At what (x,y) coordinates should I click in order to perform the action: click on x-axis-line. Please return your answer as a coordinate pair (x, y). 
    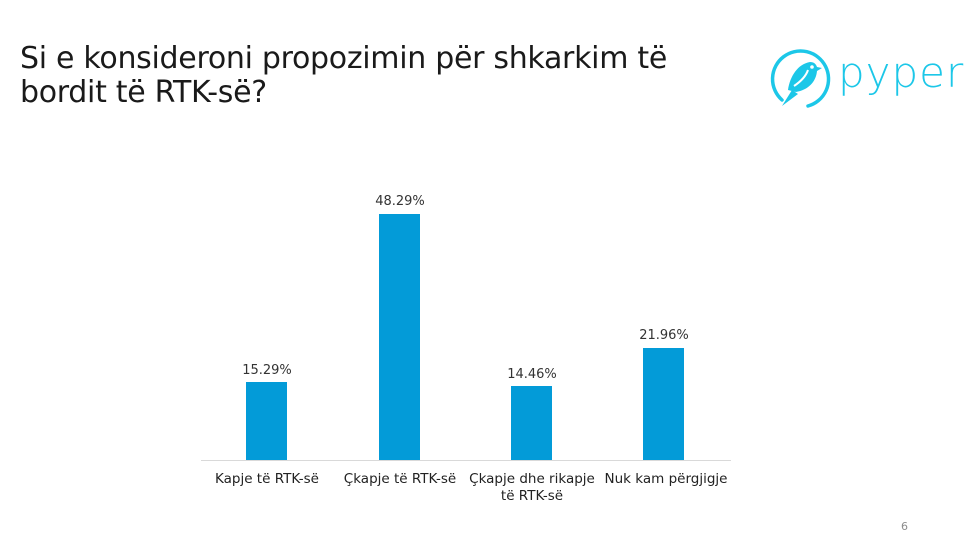
    Looking at the image, I should click on (466, 460).